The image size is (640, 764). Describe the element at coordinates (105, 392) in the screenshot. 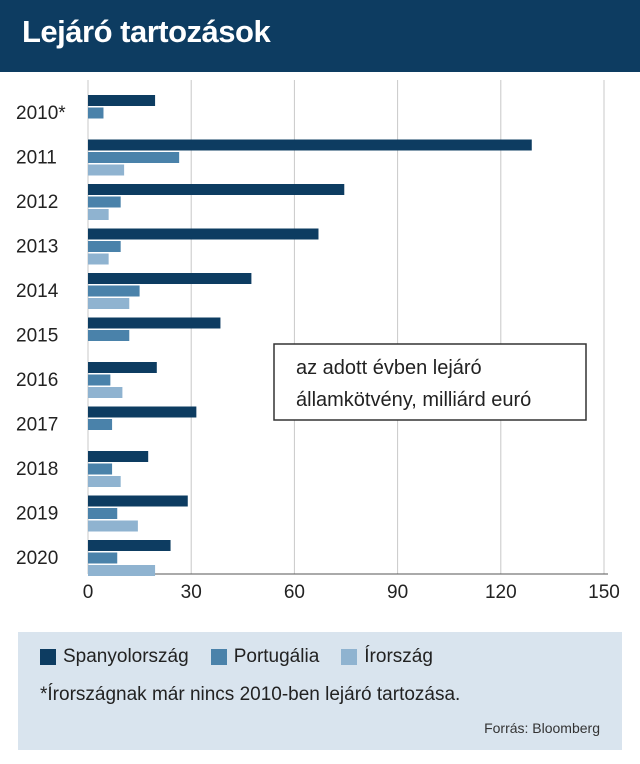

I see `bar-rorsz-g-2016` at that location.